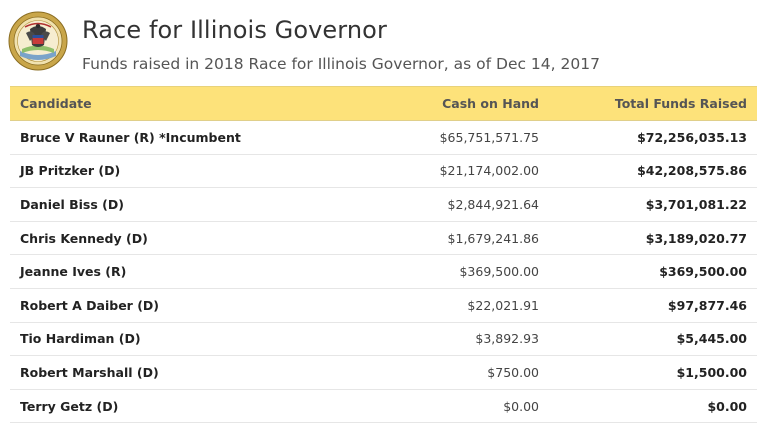 The height and width of the screenshot is (436, 768). I want to click on candidate-cell: JB Pritzker (D), so click(165, 171).